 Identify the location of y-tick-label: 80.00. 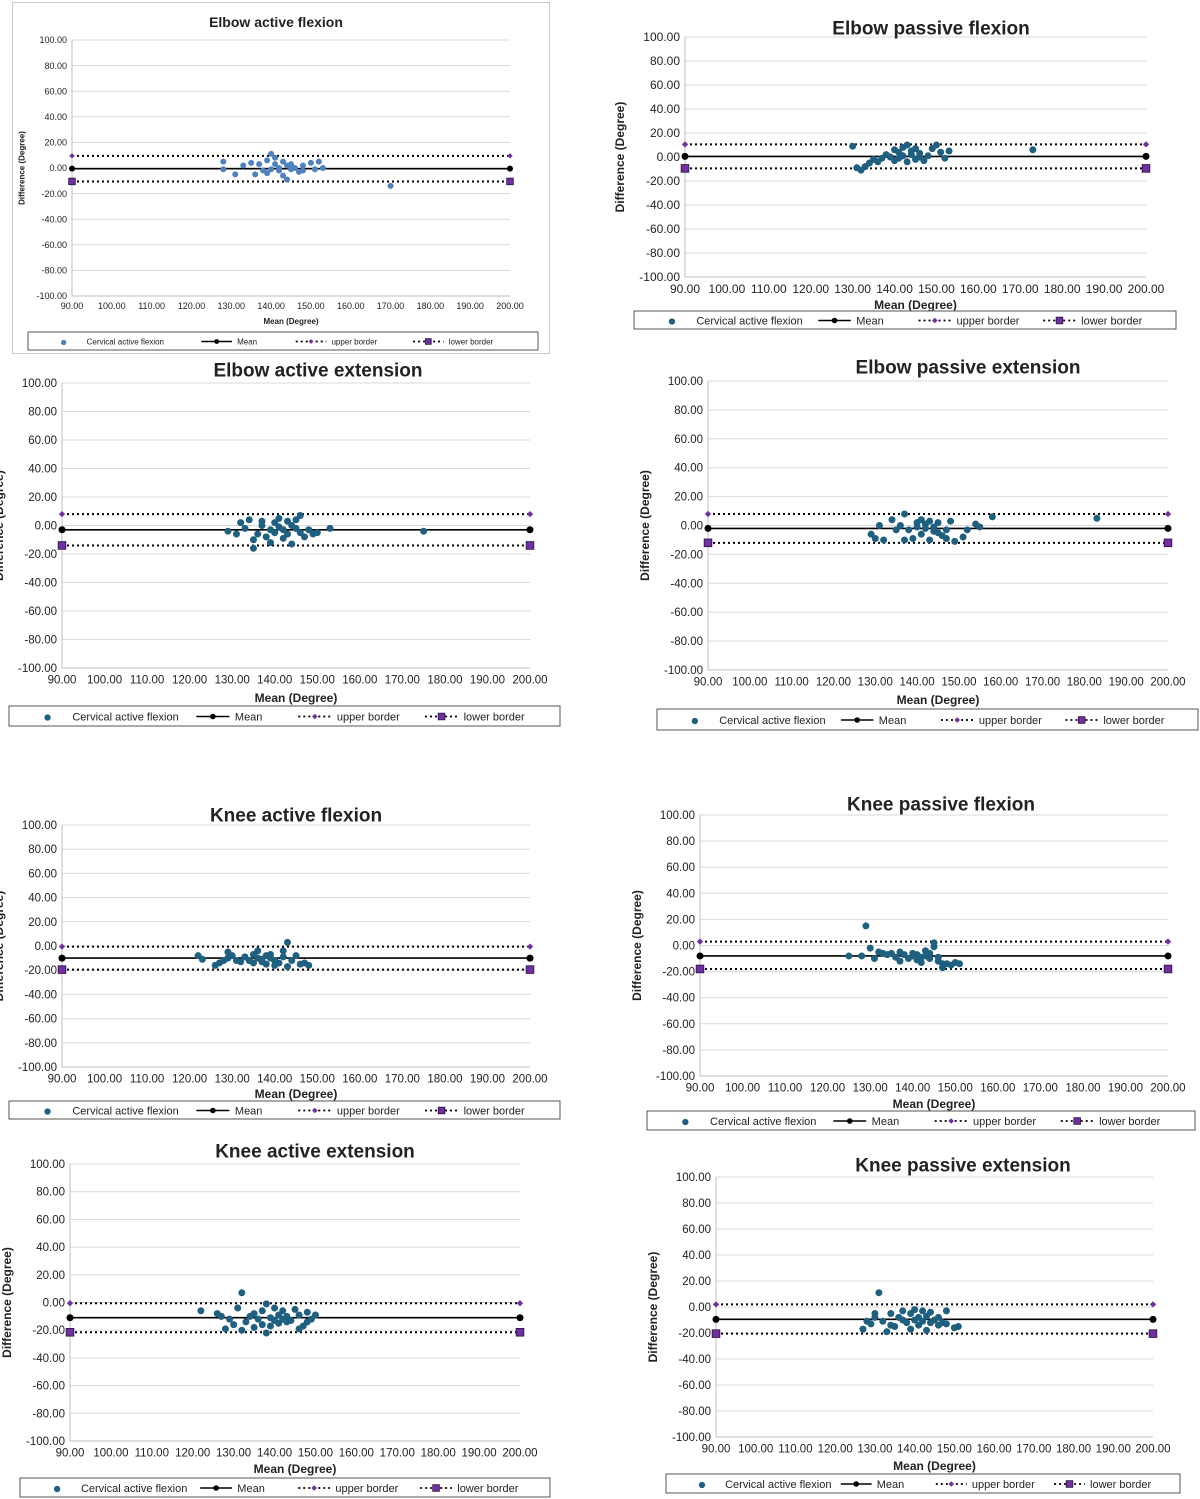
(42, 850).